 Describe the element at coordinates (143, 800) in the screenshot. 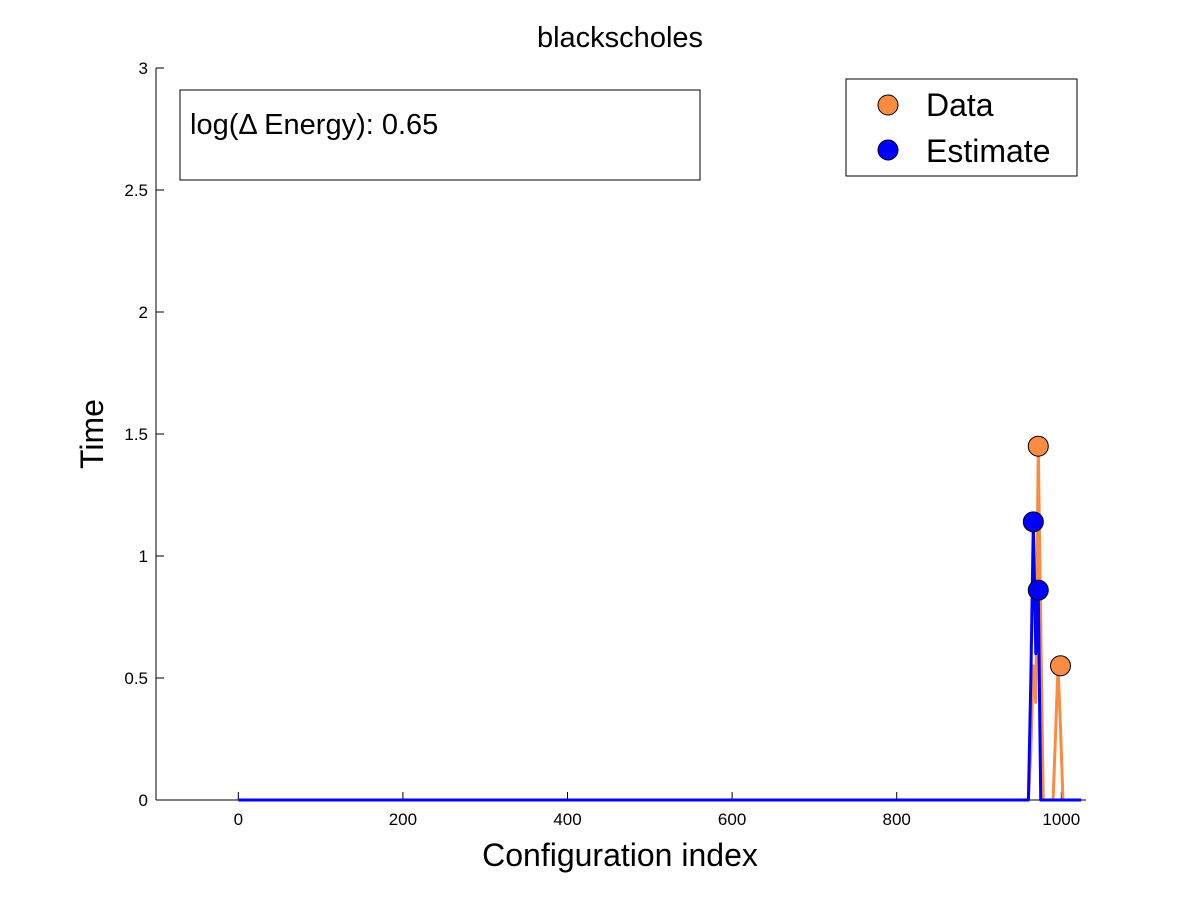

I see `y-tick-label: 0` at that location.